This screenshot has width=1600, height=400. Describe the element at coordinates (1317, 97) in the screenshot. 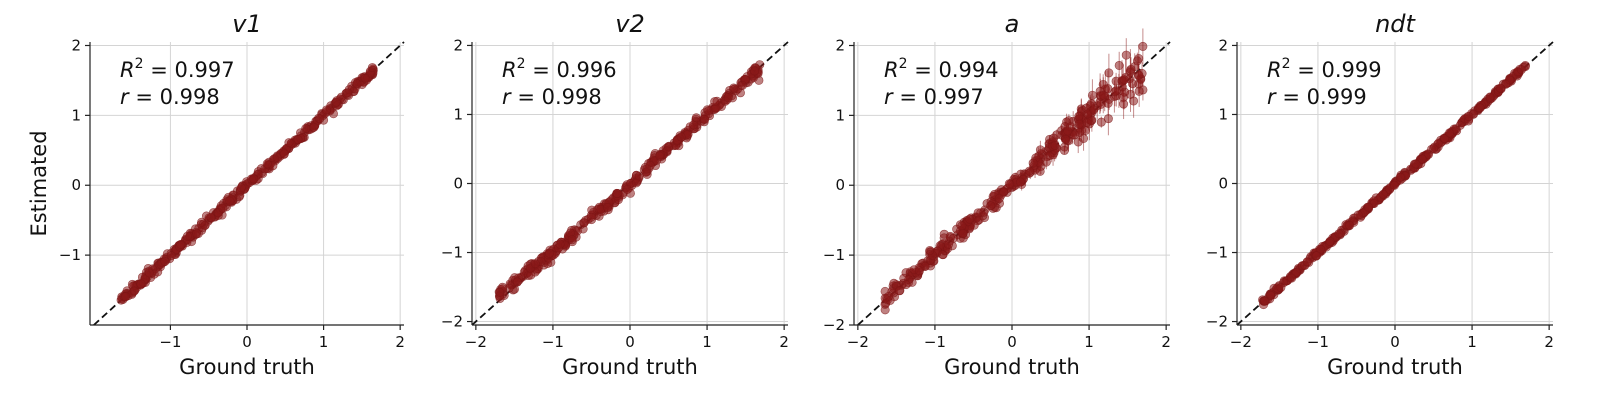

I see `pearson-r-text: r = 0.999` at that location.